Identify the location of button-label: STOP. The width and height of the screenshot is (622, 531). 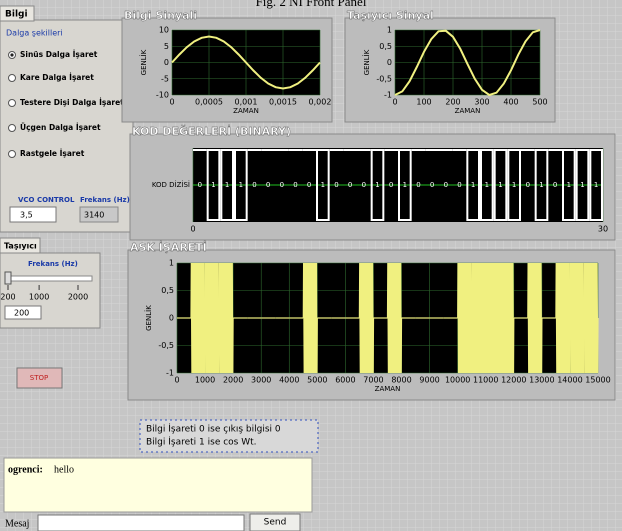
(39, 378).